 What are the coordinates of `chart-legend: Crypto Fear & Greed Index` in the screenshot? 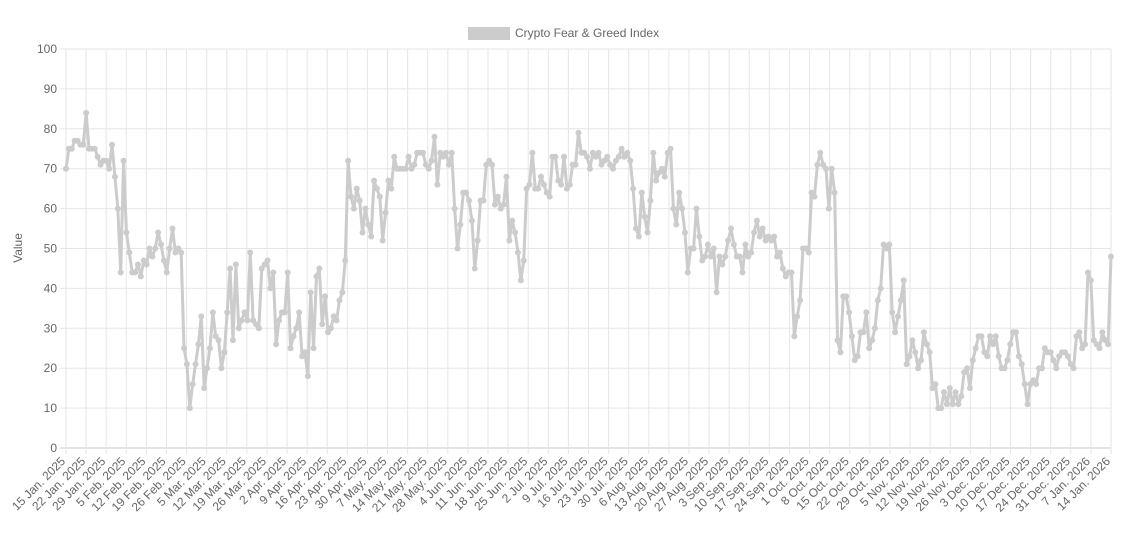 It's located at (563, 33).